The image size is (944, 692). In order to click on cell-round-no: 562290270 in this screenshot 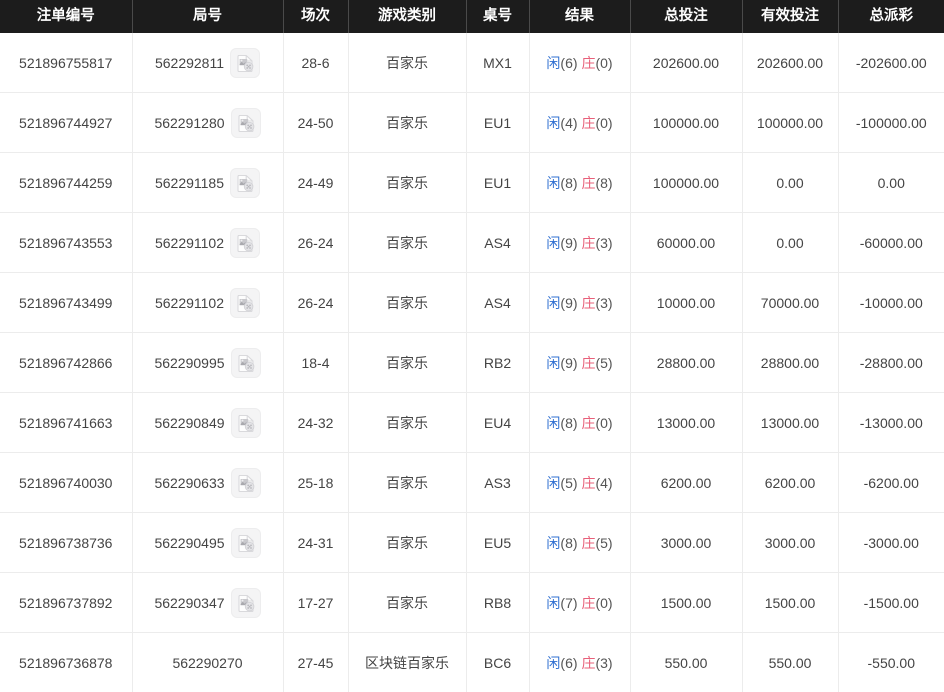, I will do `click(207, 662)`.